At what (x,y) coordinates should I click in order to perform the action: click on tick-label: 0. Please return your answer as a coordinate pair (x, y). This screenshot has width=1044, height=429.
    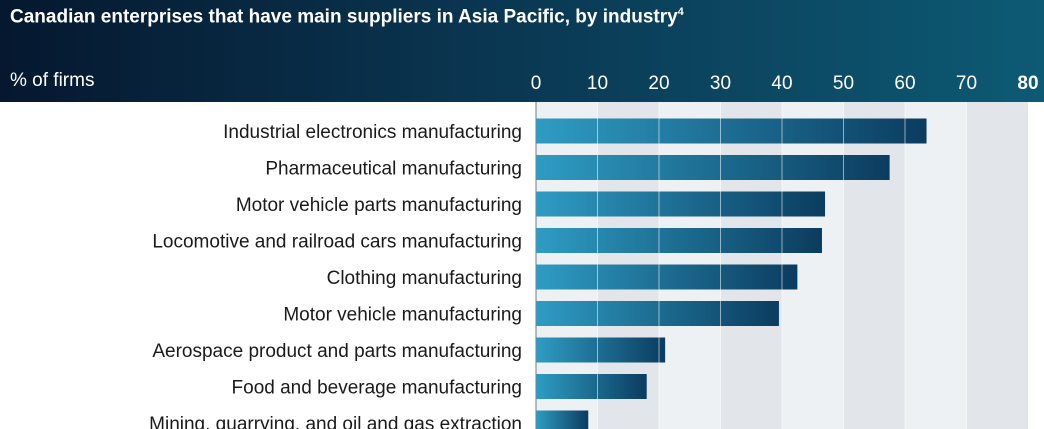
    Looking at the image, I should click on (536, 83).